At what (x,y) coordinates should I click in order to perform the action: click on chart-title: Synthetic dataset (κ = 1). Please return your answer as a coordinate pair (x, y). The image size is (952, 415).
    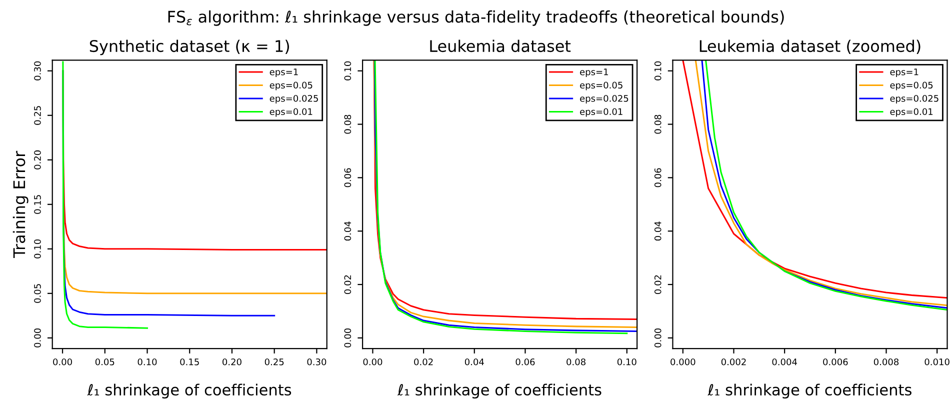
    Looking at the image, I should click on (189, 48).